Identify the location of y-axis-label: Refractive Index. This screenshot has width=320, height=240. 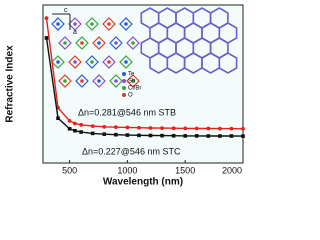
(10, 84).